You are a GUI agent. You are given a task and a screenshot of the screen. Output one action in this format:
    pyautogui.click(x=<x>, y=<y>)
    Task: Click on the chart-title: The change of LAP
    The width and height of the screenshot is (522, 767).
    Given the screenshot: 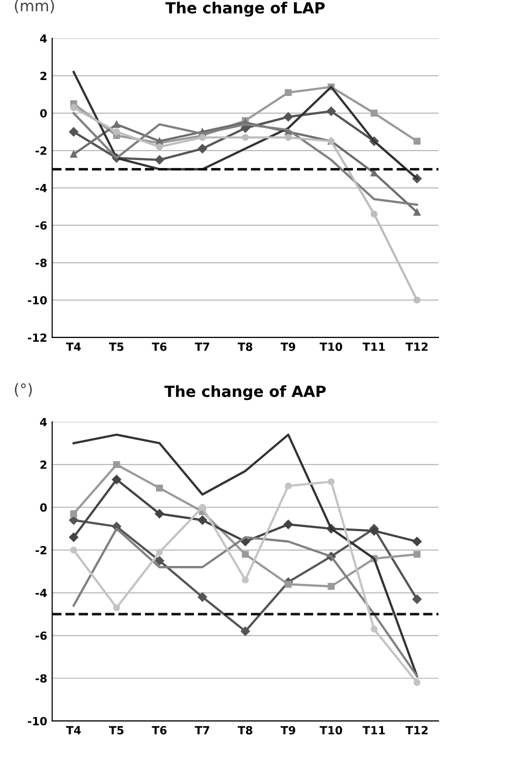 What is the action you would take?
    pyautogui.click(x=245, y=9)
    